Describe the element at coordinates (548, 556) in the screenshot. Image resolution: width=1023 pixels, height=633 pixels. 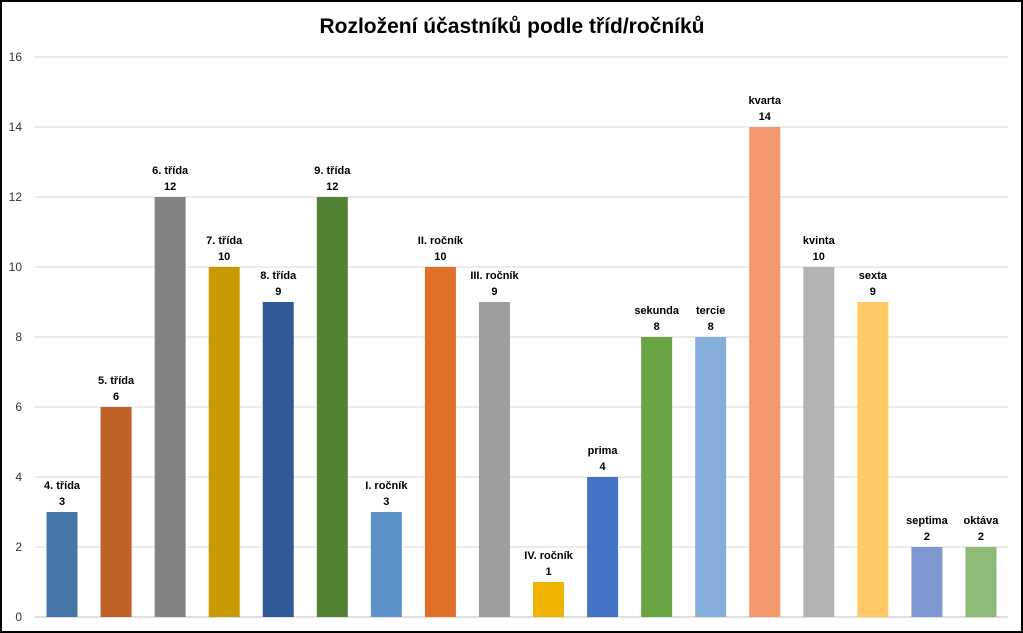
I see `data-label-category: IV. ročník` at that location.